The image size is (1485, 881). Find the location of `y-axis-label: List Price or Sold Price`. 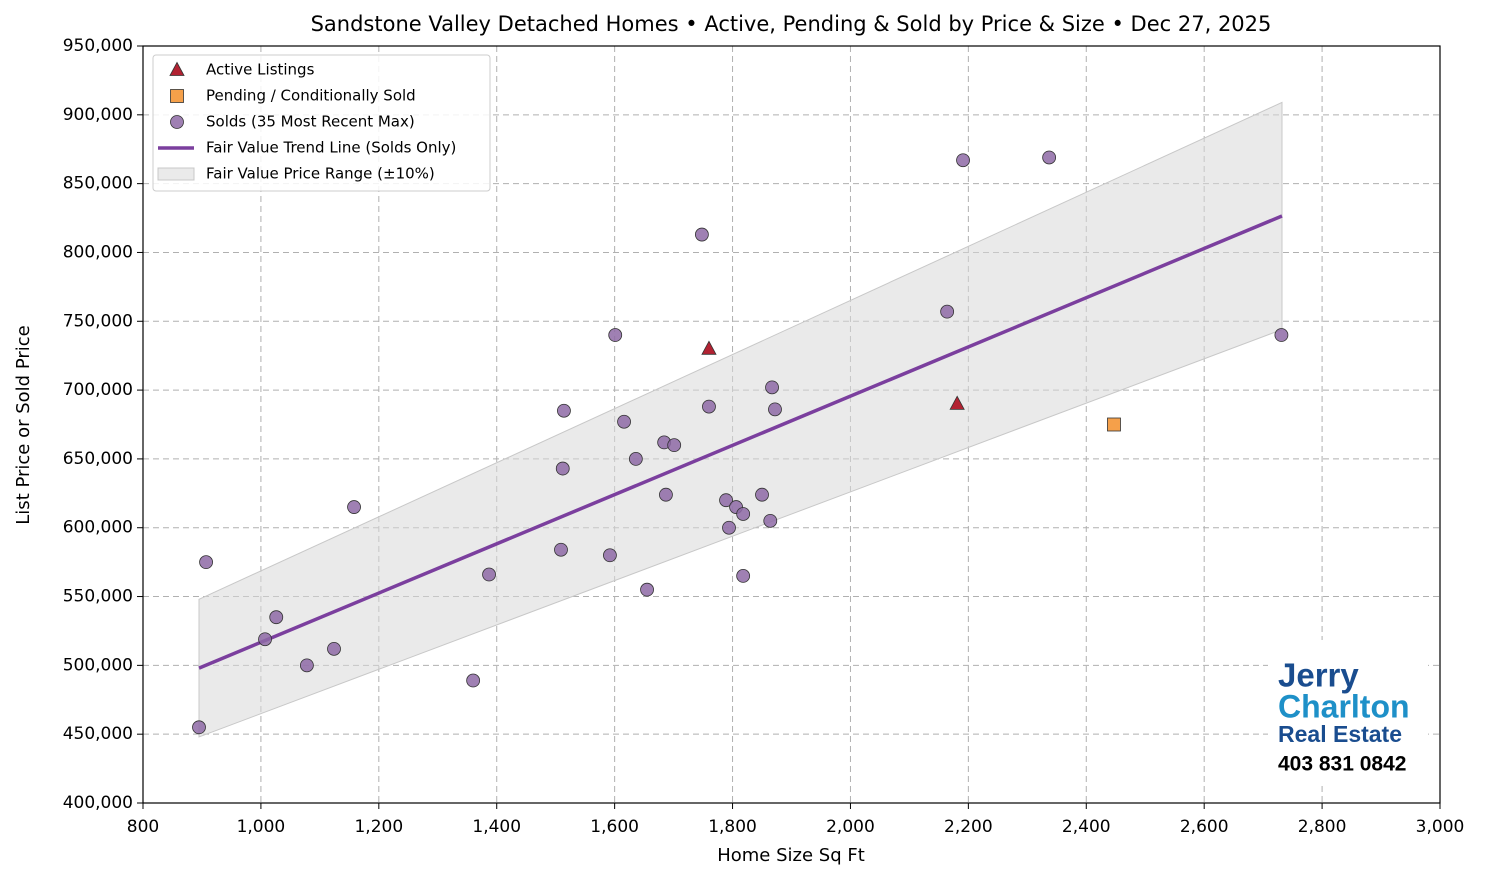

y-axis-label: List Price or Sold Price is located at coordinates (23, 424).